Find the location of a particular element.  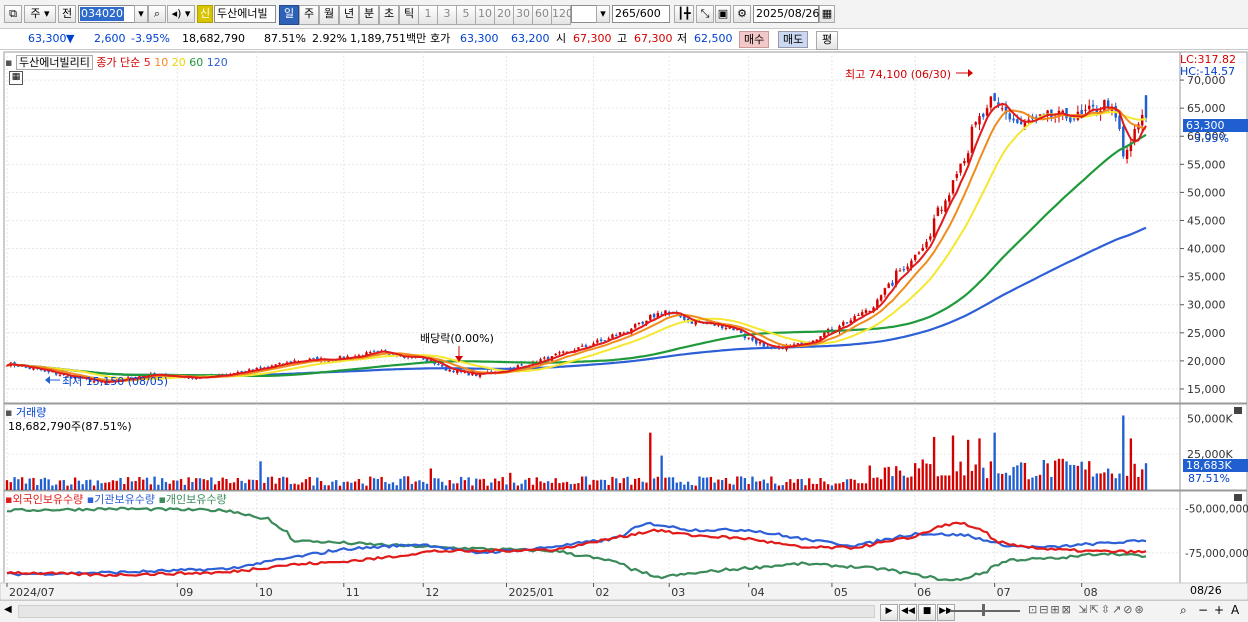

play-control-1: ◀◀ is located at coordinates (908, 612).